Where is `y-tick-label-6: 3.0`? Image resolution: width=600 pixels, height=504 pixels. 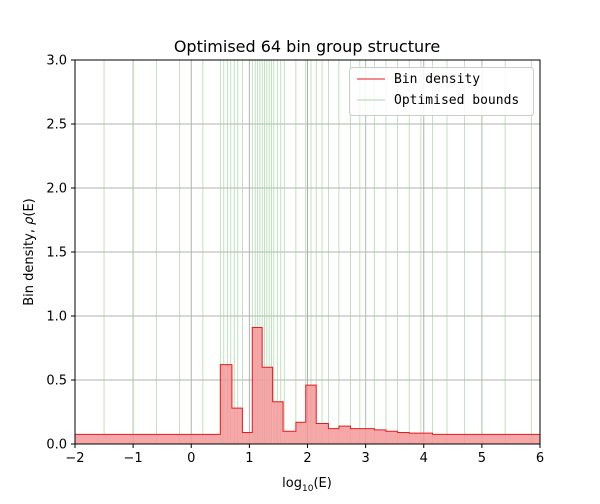
y-tick-label-6: 3.0 is located at coordinates (56, 61).